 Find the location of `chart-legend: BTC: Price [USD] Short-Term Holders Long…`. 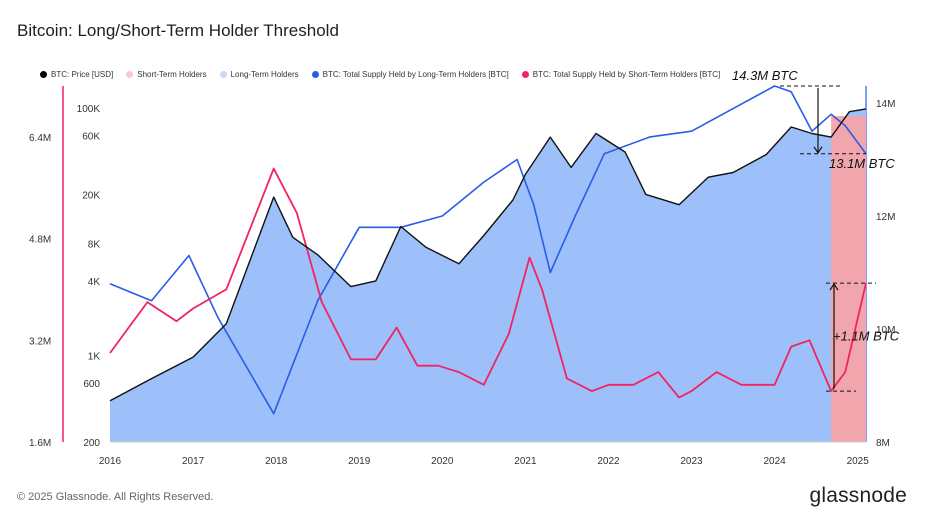

chart-legend: BTC: Price [USD] Short-Term Holders Long… is located at coordinates (380, 74).